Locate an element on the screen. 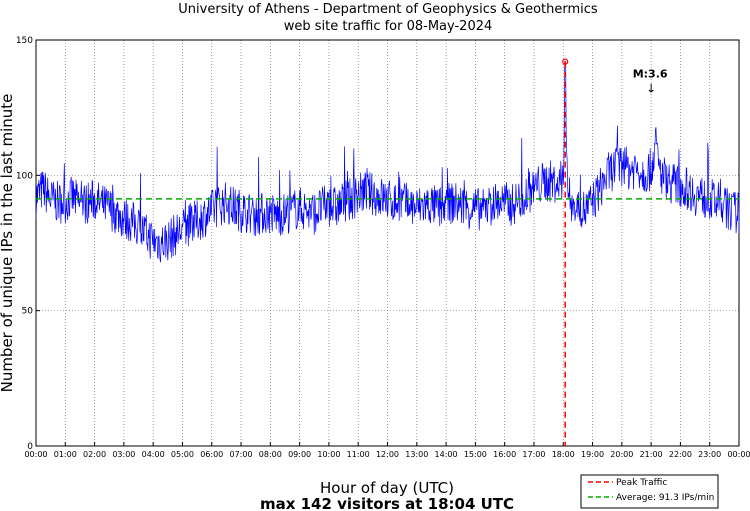 The image size is (750, 511). x-tick-label: 04:00 is located at coordinates (153, 454).